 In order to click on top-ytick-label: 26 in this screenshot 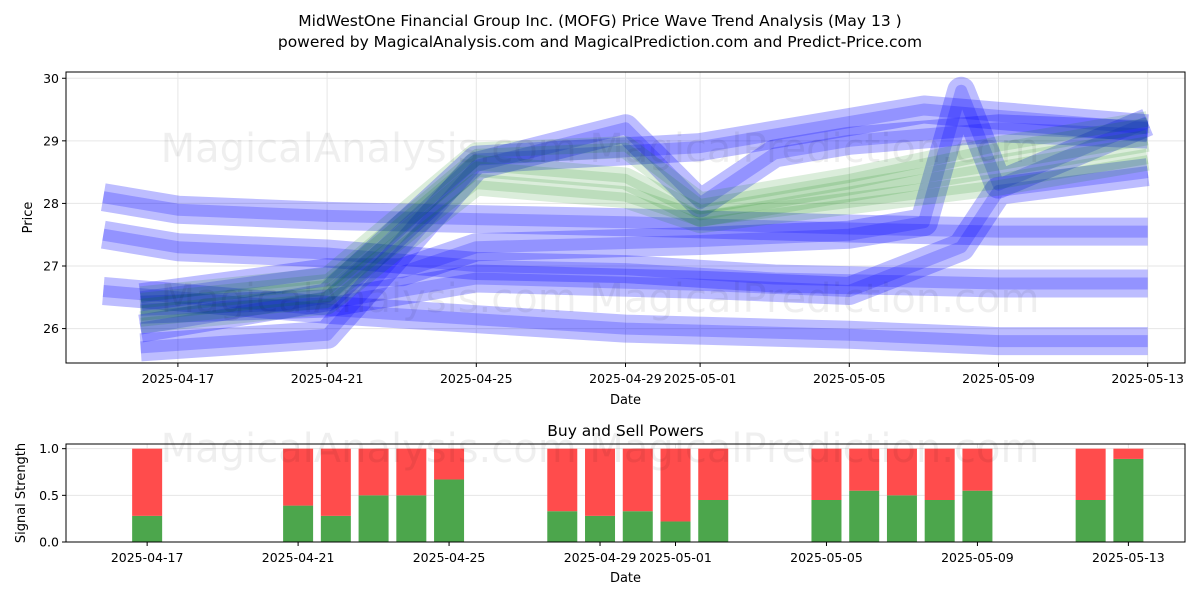, I will do `click(51, 328)`.